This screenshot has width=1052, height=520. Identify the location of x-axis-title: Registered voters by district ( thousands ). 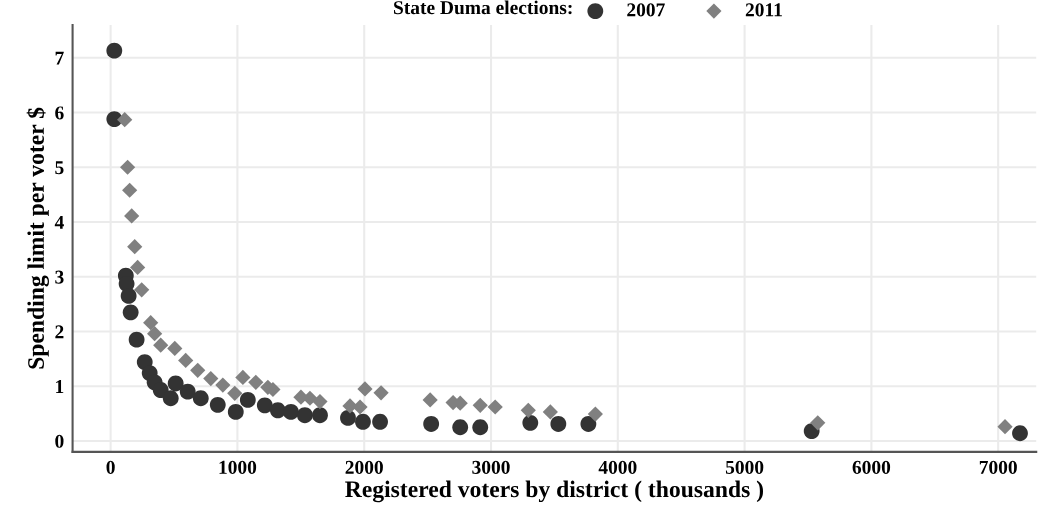
(554, 491).